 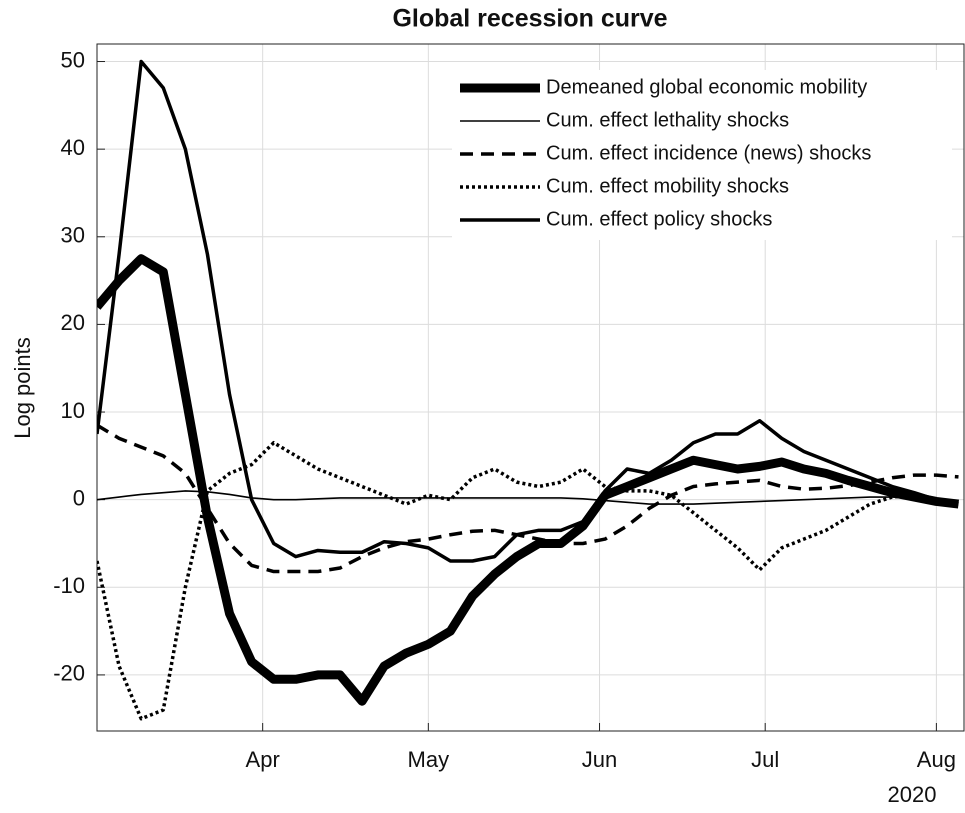 What do you see at coordinates (69, 673) in the screenshot?
I see `y-tick-label: -20` at bounding box center [69, 673].